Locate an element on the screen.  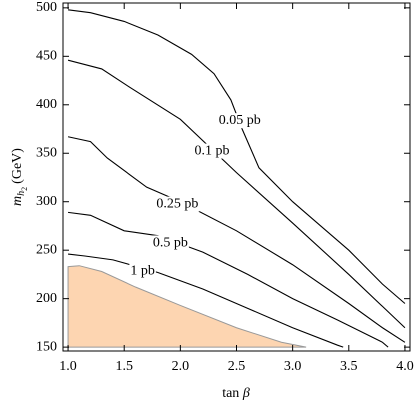
contour-label: 0.1 pb is located at coordinates (212, 151).